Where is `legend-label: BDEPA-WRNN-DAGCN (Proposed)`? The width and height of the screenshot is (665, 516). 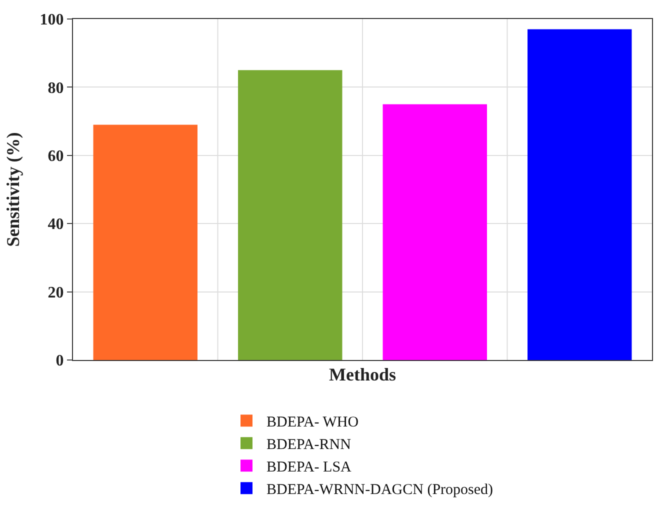 legend-label: BDEPA-WRNN-DAGCN (Proposed) is located at coordinates (380, 490).